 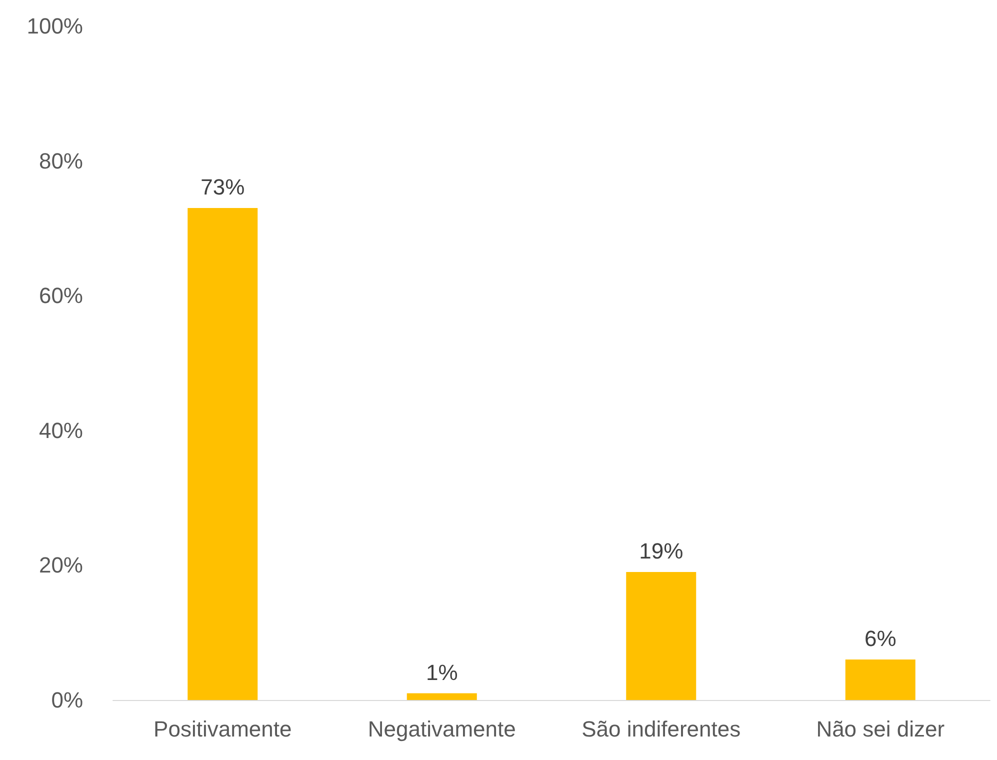 I want to click on y-tick-label: 0%, so click(x=67, y=700).